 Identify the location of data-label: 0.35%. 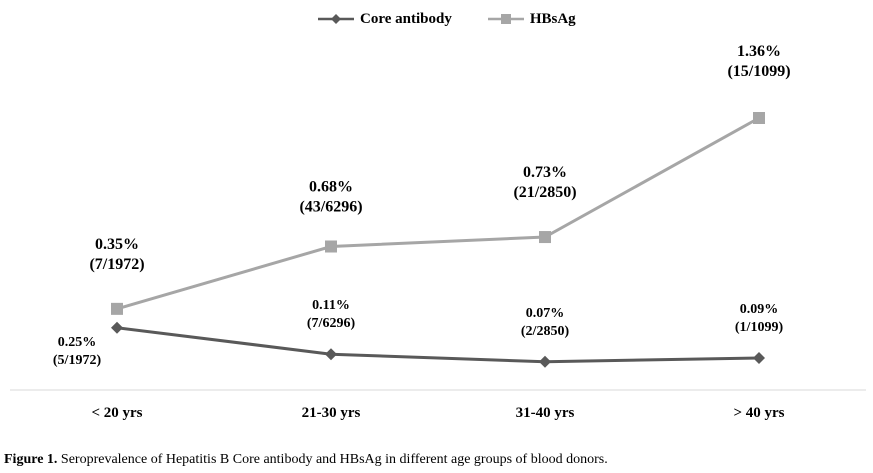
(117, 244).